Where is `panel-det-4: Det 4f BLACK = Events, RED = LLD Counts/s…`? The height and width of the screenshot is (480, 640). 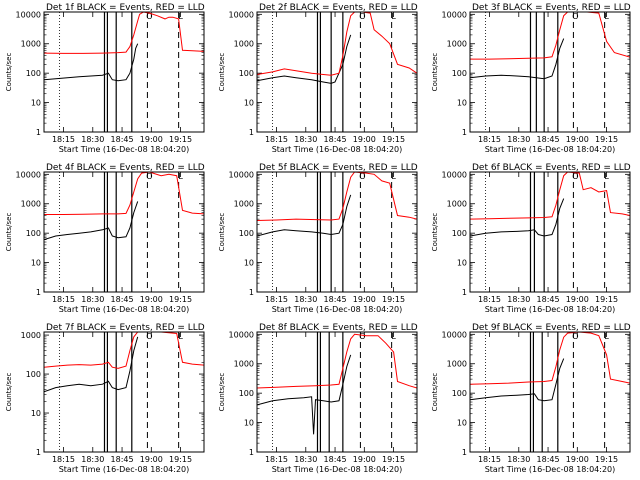
panel-det-4: Det 4f BLACK = Events, RED = LLD Counts/s… is located at coordinates (105, 238).